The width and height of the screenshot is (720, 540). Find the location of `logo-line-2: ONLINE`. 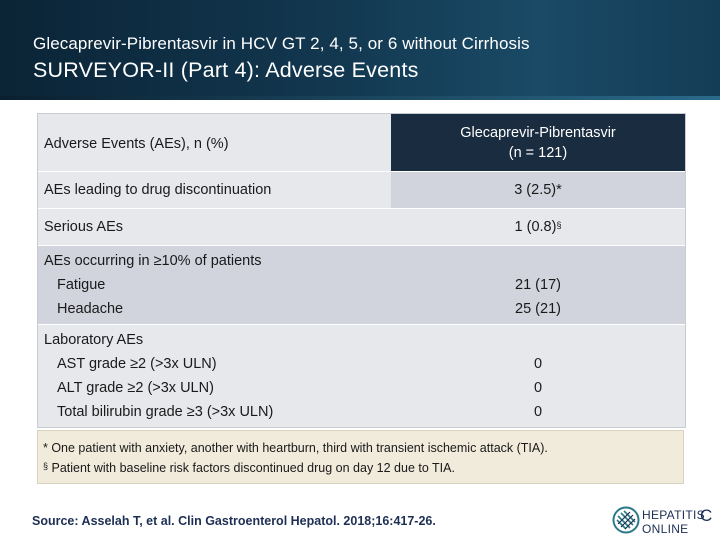

logo-line-2: ONLINE is located at coordinates (665, 529).